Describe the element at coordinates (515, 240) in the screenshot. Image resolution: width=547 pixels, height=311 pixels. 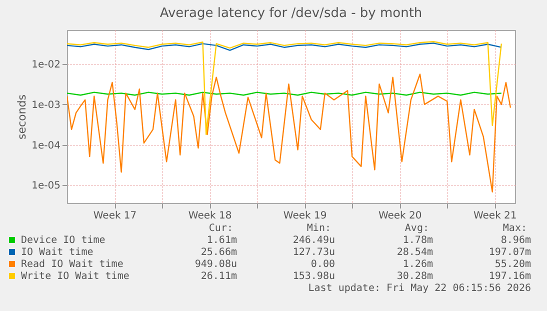
I see `text: 8.96m` at that location.